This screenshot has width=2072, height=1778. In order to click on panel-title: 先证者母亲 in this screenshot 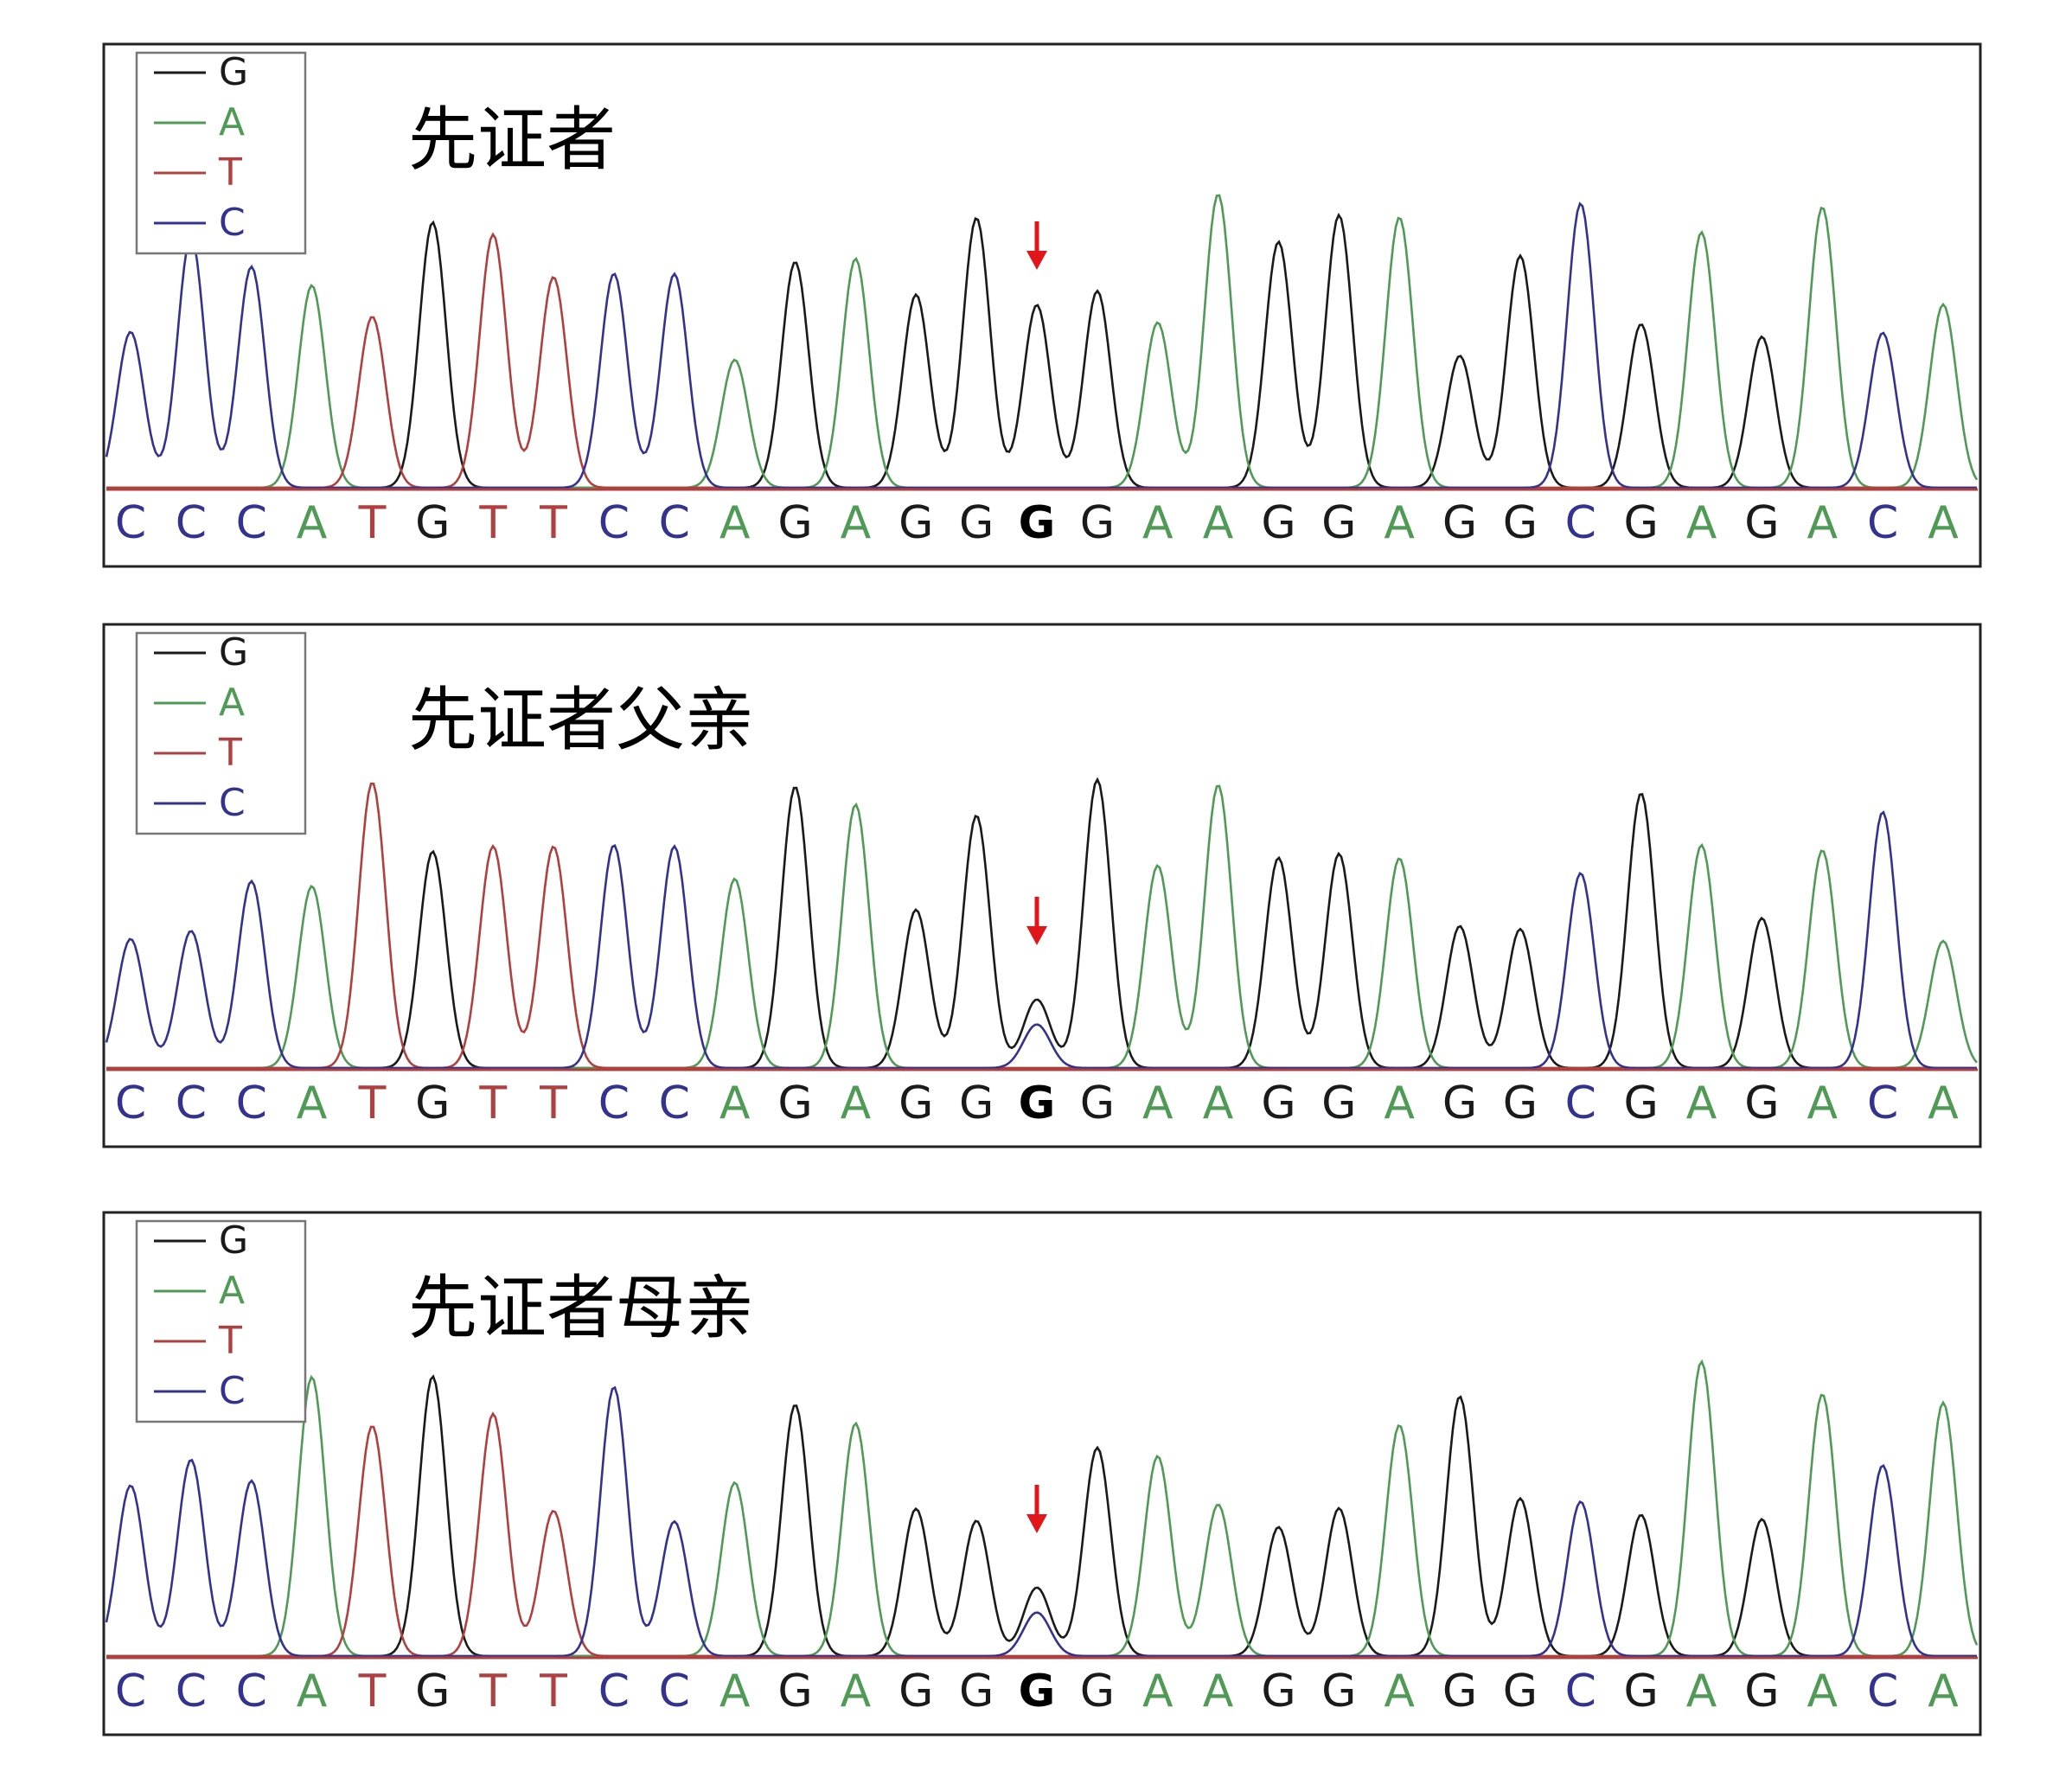, I will do `click(581, 1308)`.